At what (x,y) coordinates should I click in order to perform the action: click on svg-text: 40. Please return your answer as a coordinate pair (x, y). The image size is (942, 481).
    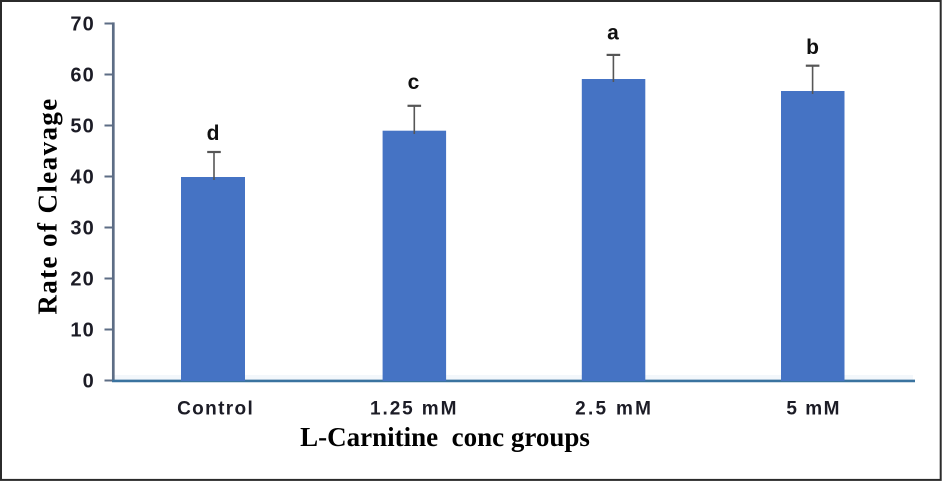
    Looking at the image, I should click on (82, 178).